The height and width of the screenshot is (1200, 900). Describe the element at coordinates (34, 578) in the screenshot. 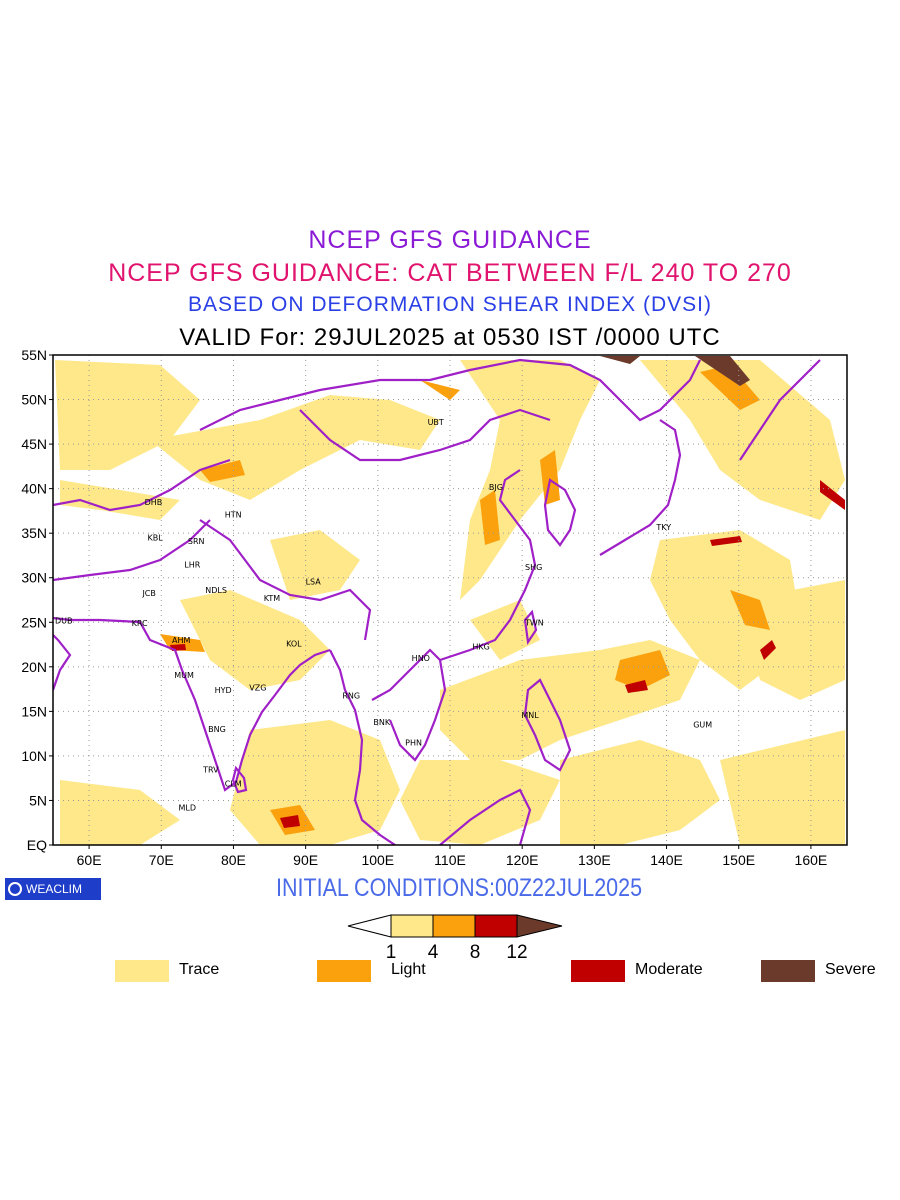

I see `lat-label: 30N` at that location.